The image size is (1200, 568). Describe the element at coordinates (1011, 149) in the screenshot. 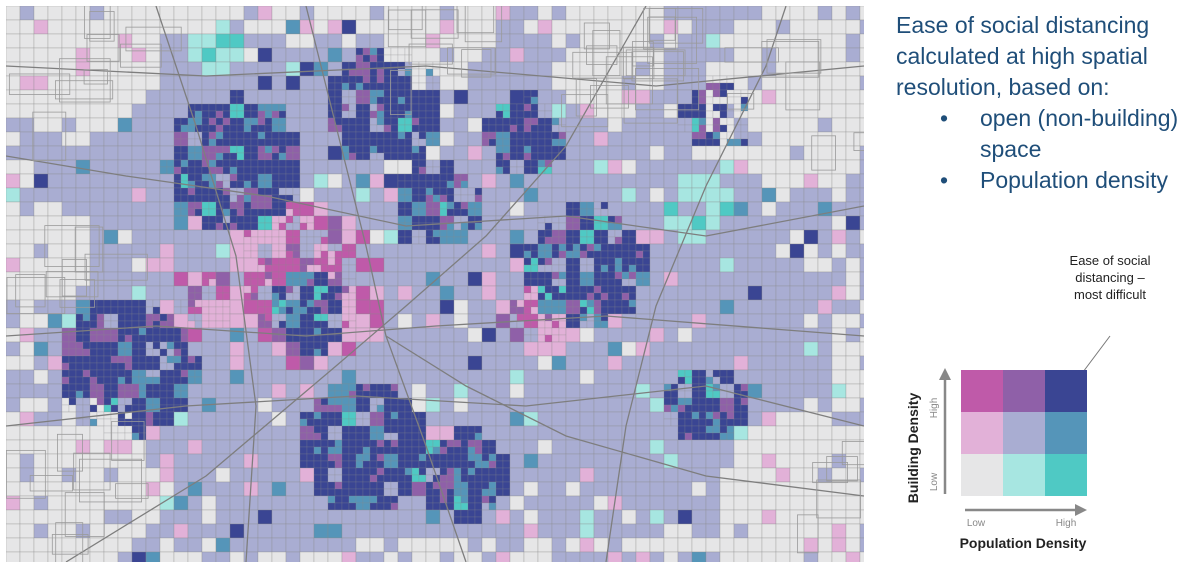

I see `criteria-text: space` at that location.